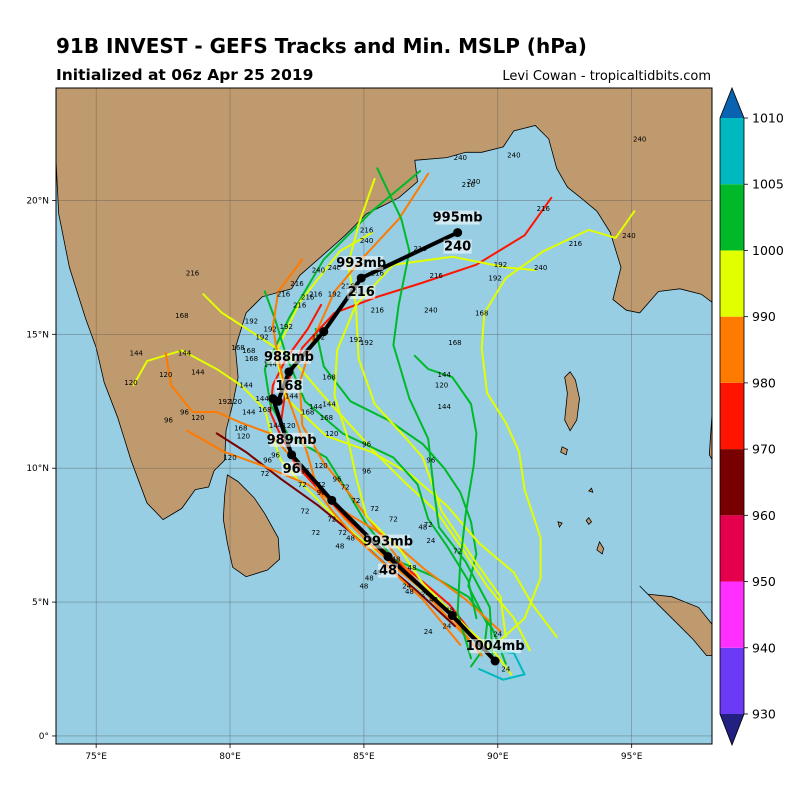 The image size is (800, 800). What do you see at coordinates (37, 469) in the screenshot?
I see `lat-tick-label: 10°N` at bounding box center [37, 469].